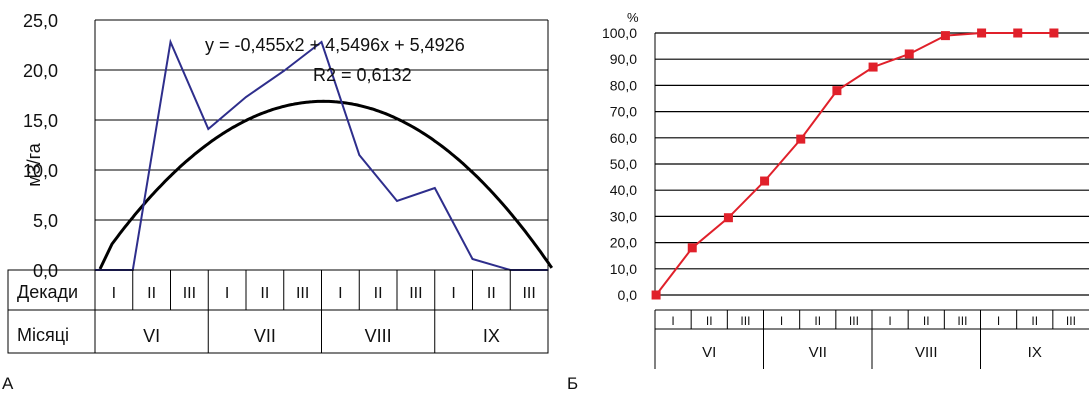 This screenshot has height=394, width=1089. What do you see at coordinates (47, 292) in the screenshot?
I see `decades-row-label: Декади` at bounding box center [47, 292].